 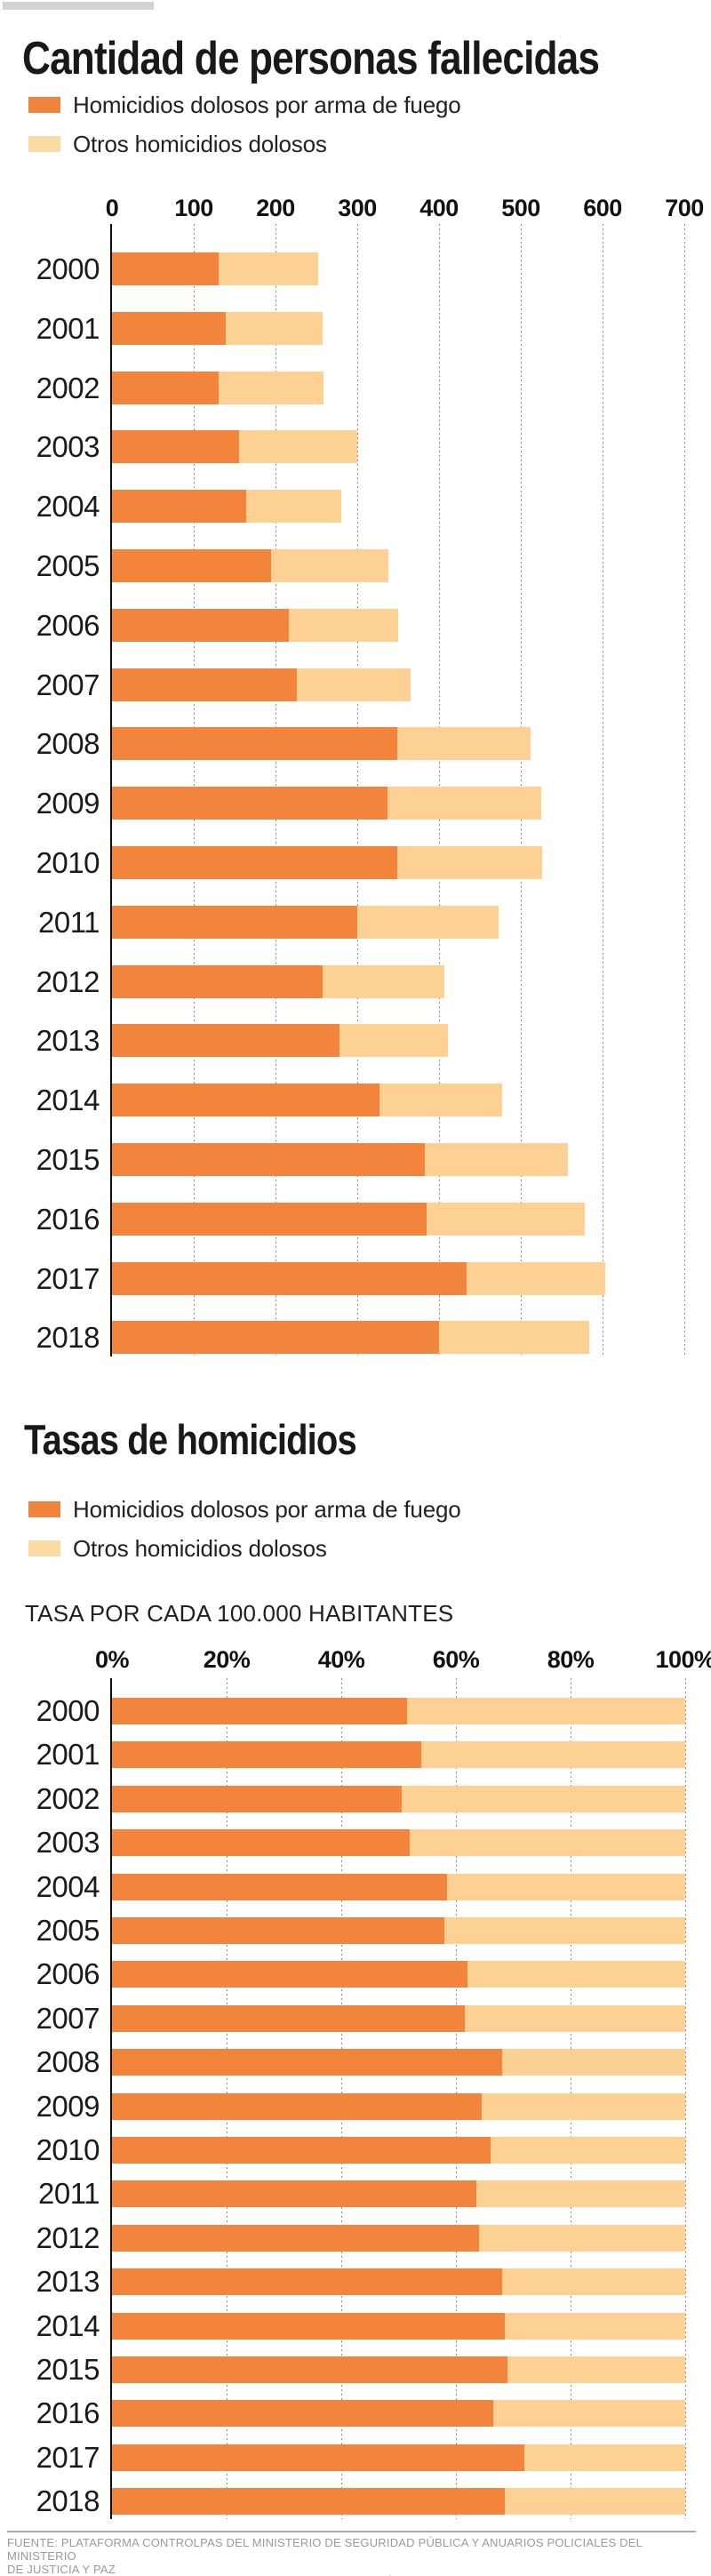 I want to click on year-label: 2005, so click(x=68, y=565).